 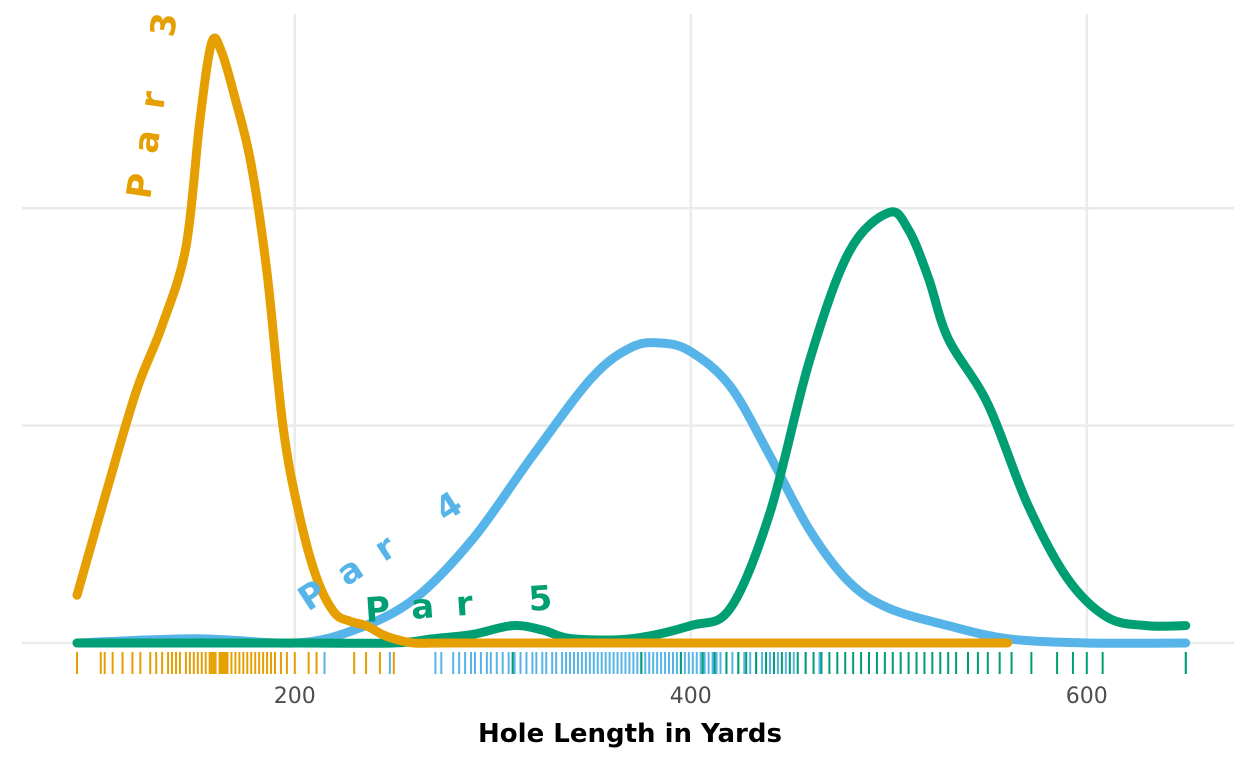 What do you see at coordinates (295, 696) in the screenshot?
I see `x-tick-label: 200` at bounding box center [295, 696].